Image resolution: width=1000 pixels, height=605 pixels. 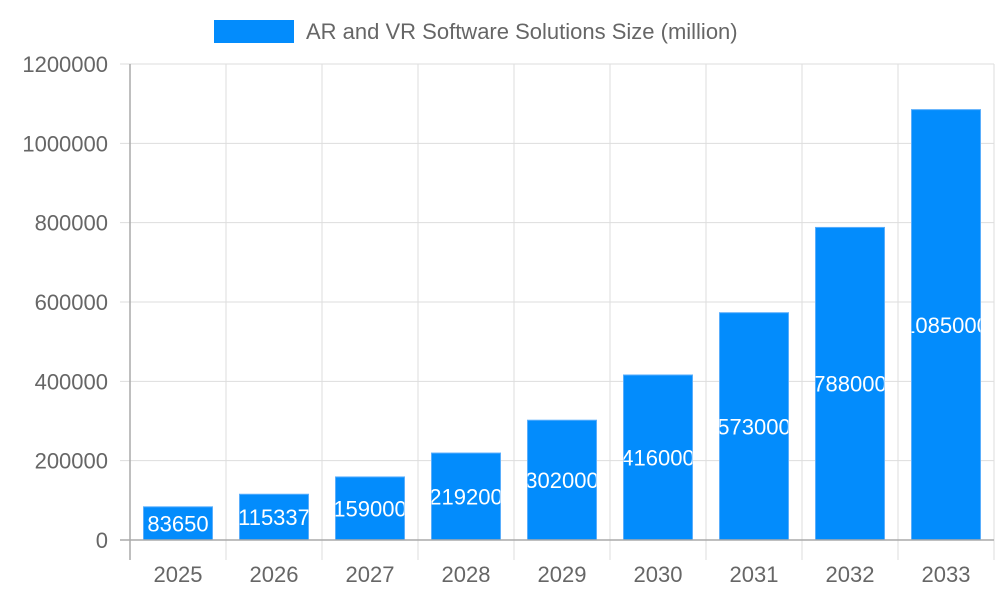 I want to click on x-tick-label: 2030, so click(x=658, y=574).